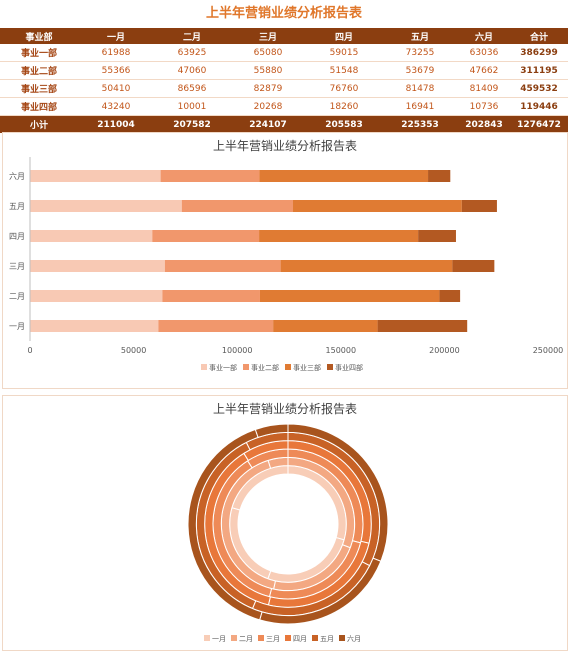 Image resolution: width=568 pixels, height=654 pixels. Describe the element at coordinates (344, 124) in the screenshot. I see `subtotal-cell: 205583` at that location.